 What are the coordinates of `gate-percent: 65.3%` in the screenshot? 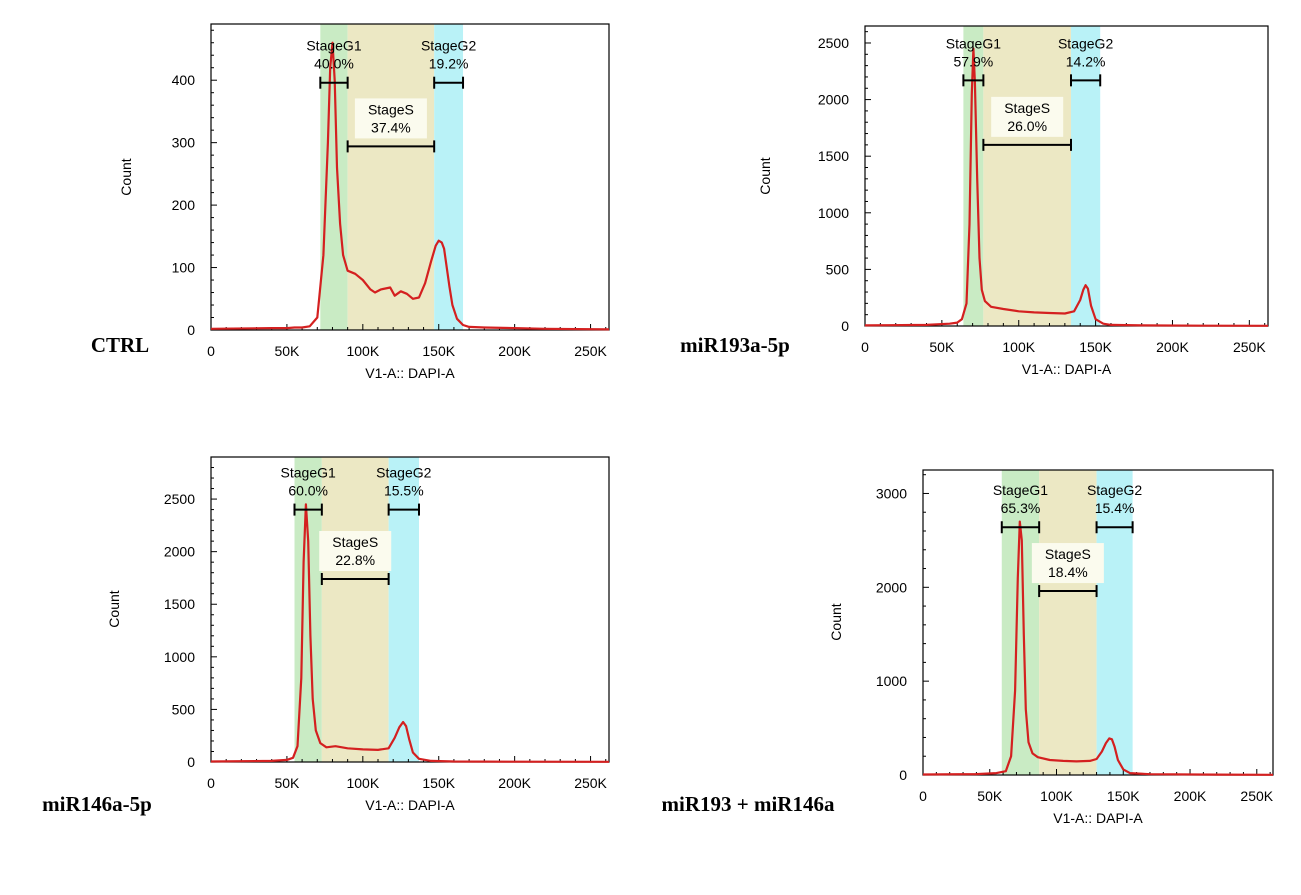 It's located at (1021, 508).